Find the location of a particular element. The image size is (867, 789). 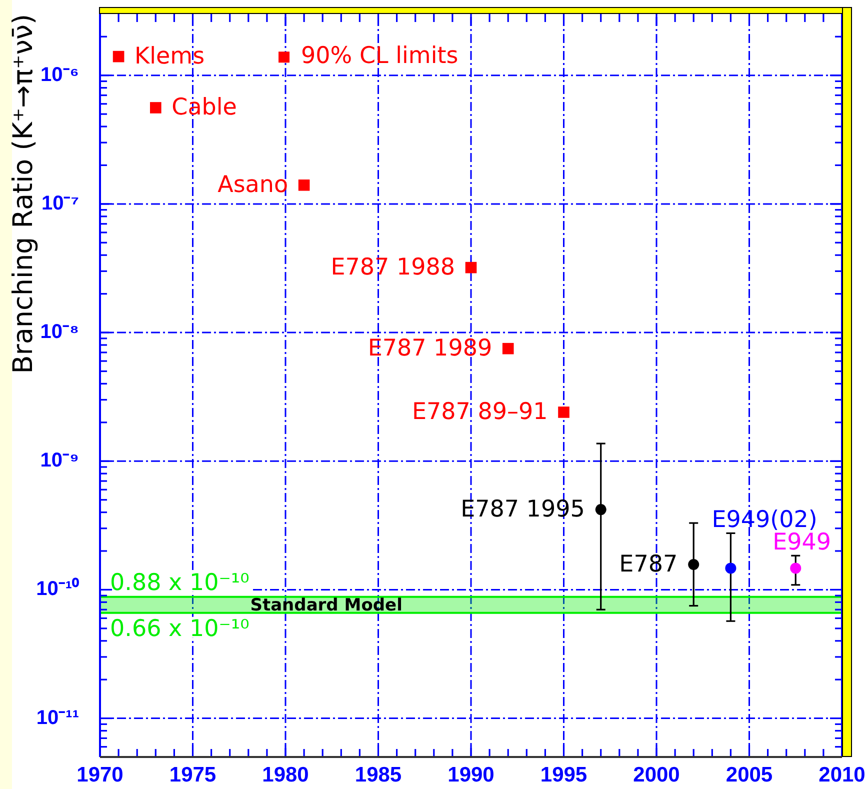

annotation: Klems is located at coordinates (169, 57).